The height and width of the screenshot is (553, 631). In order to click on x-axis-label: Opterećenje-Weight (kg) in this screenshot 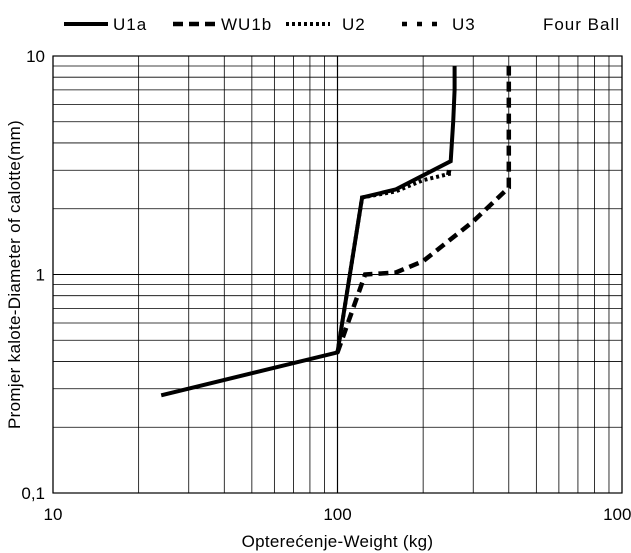, I will do `click(338, 541)`.